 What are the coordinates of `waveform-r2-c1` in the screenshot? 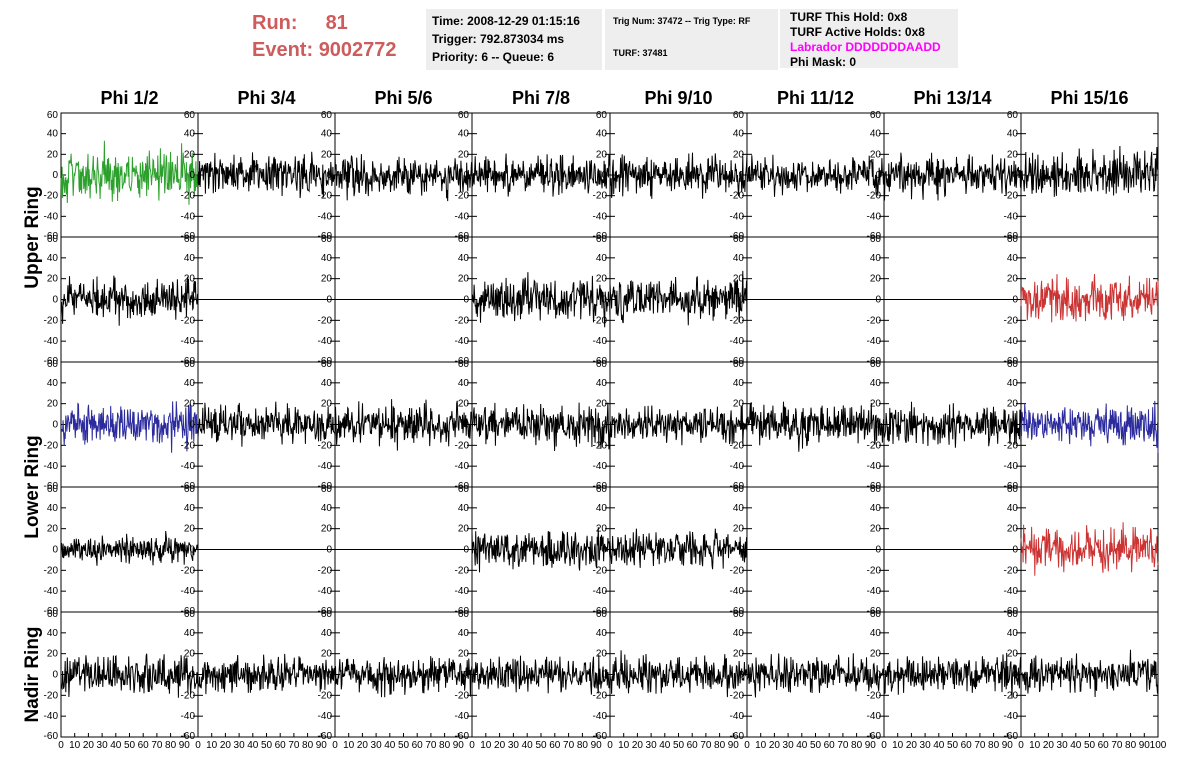 It's located at (129, 300).